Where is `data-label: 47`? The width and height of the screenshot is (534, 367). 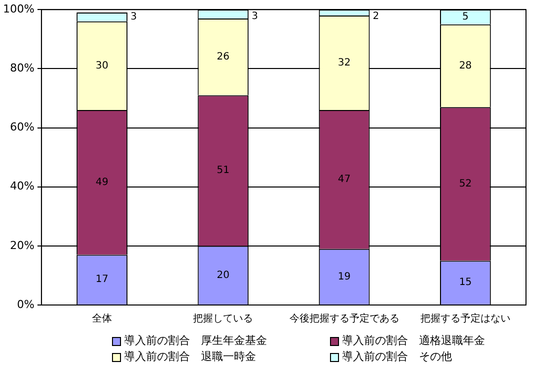
data-label: 47 is located at coordinates (344, 180).